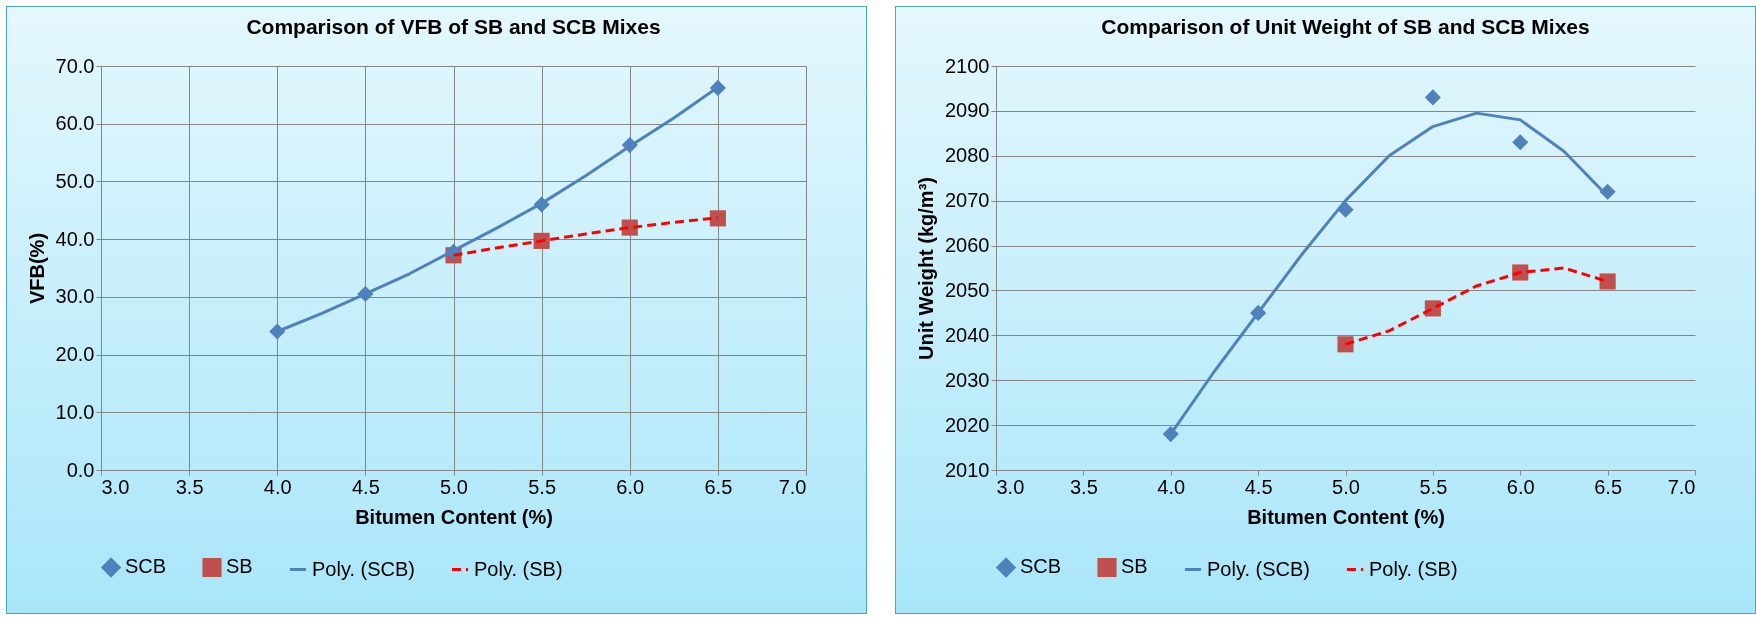 Image resolution: width=1756 pixels, height=623 pixels. I want to click on y-tick-label: 0.0, so click(80, 469).